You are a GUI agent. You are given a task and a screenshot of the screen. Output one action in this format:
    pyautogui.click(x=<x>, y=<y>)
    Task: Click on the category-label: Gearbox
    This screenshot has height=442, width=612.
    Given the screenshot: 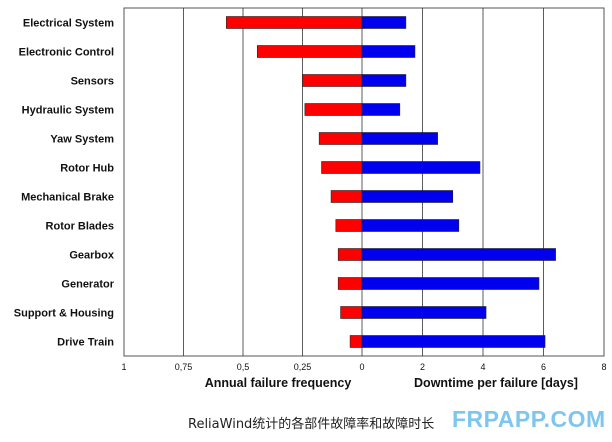 What is the action you would take?
    pyautogui.click(x=92, y=256)
    